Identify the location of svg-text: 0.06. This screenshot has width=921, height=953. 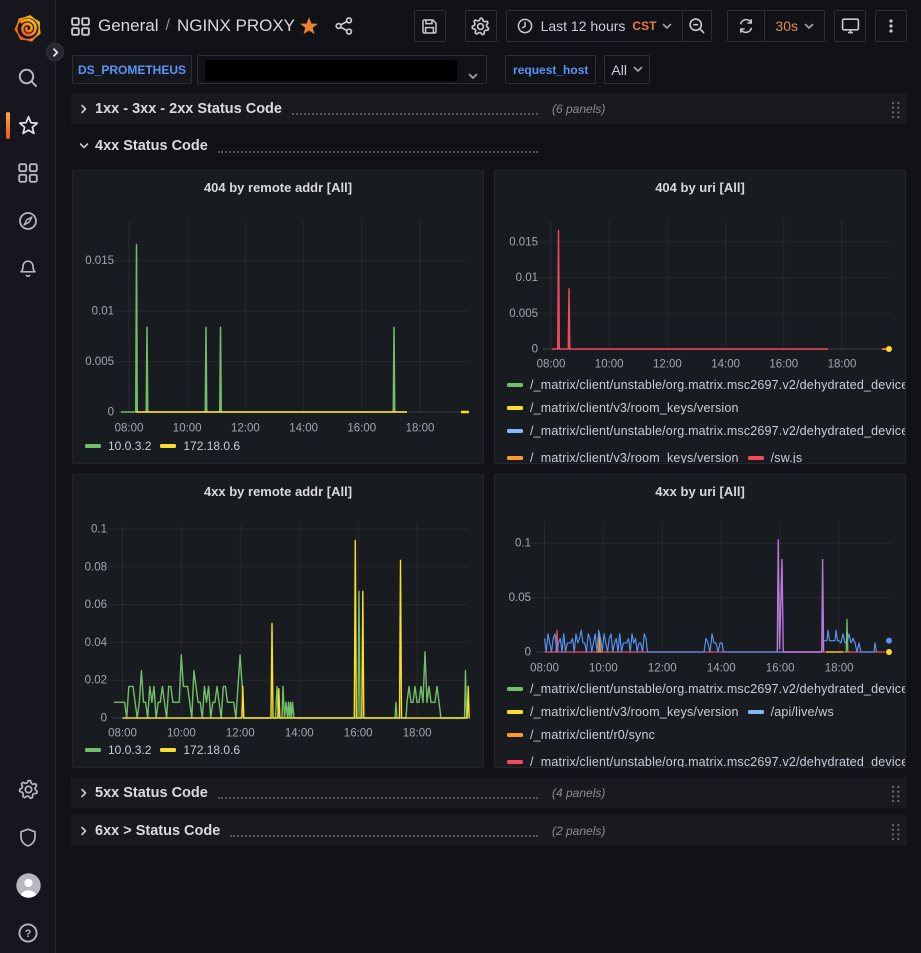
(96, 605).